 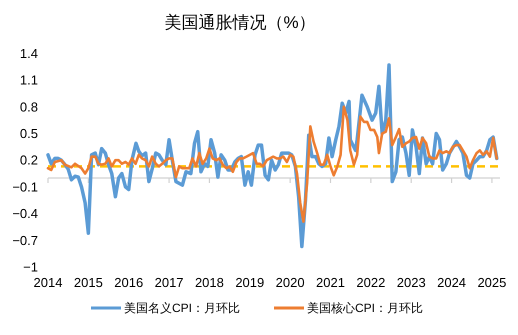 What do you see at coordinates (451, 282) in the screenshot?
I see `x-tick-label: 2024` at bounding box center [451, 282].